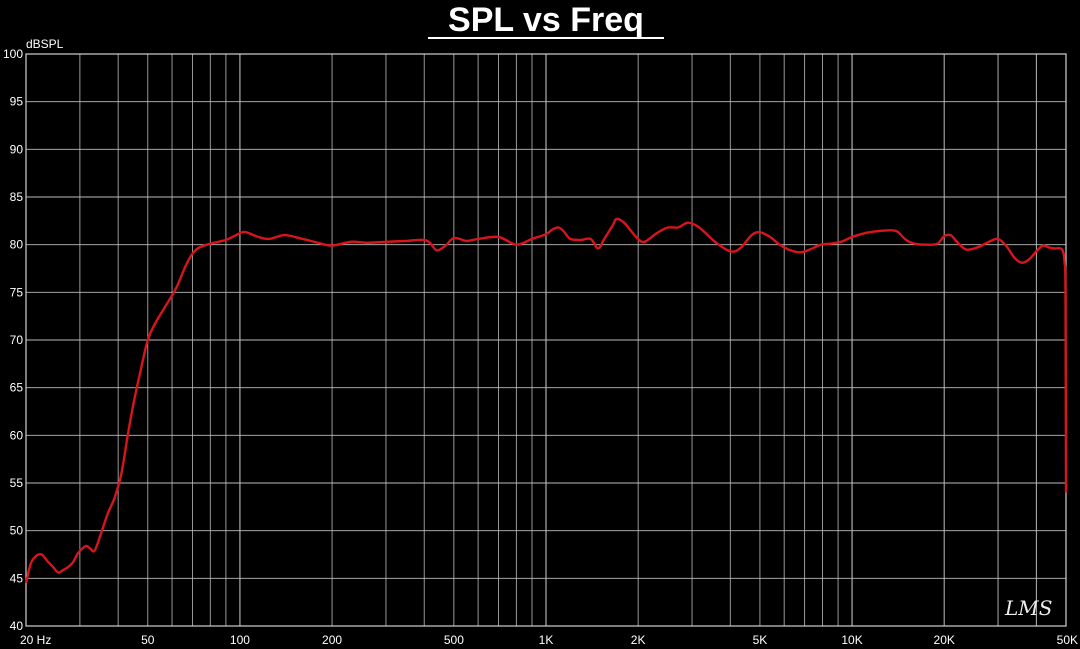  I want to click on x-tick-label: 20K, so click(944, 640).